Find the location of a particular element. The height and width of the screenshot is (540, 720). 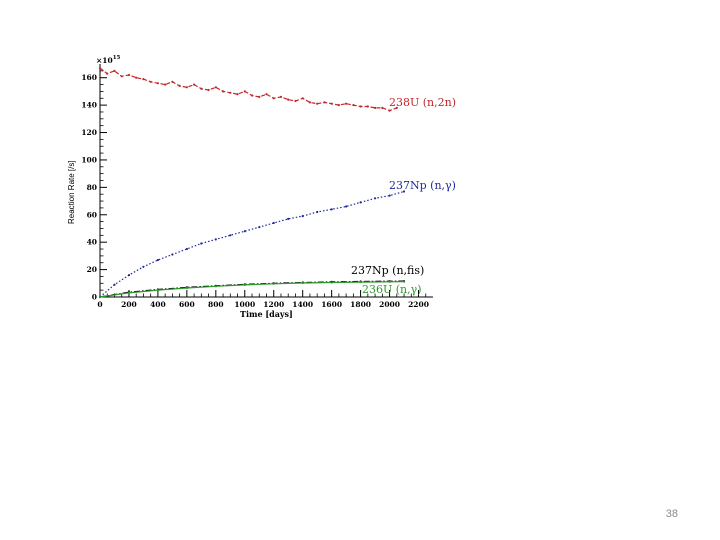

series-label-238u-n2n: 238U (n,2n) is located at coordinates (422, 102).